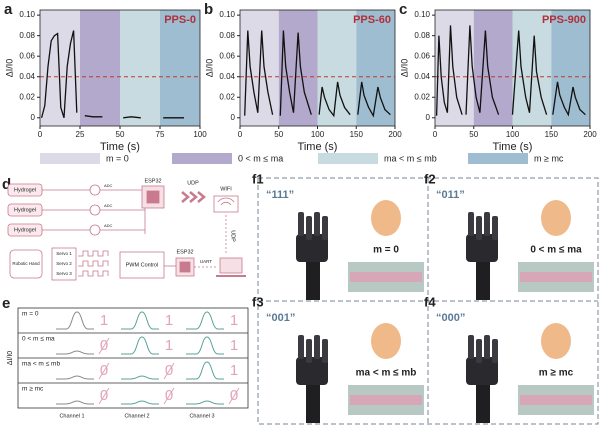 This screenshot has height=426, width=600. I want to click on panel-label: f2, so click(430, 178).